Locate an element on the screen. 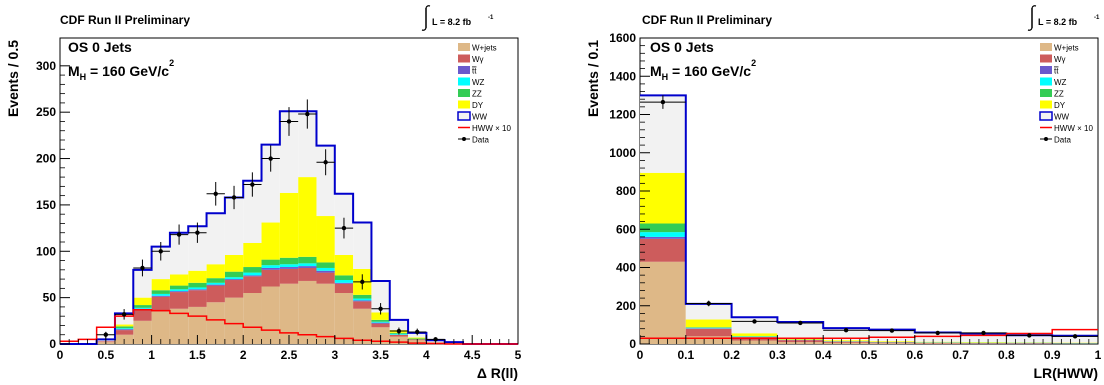 The width and height of the screenshot is (1104, 385). x-tick-label-2: 1 is located at coordinates (151, 355).